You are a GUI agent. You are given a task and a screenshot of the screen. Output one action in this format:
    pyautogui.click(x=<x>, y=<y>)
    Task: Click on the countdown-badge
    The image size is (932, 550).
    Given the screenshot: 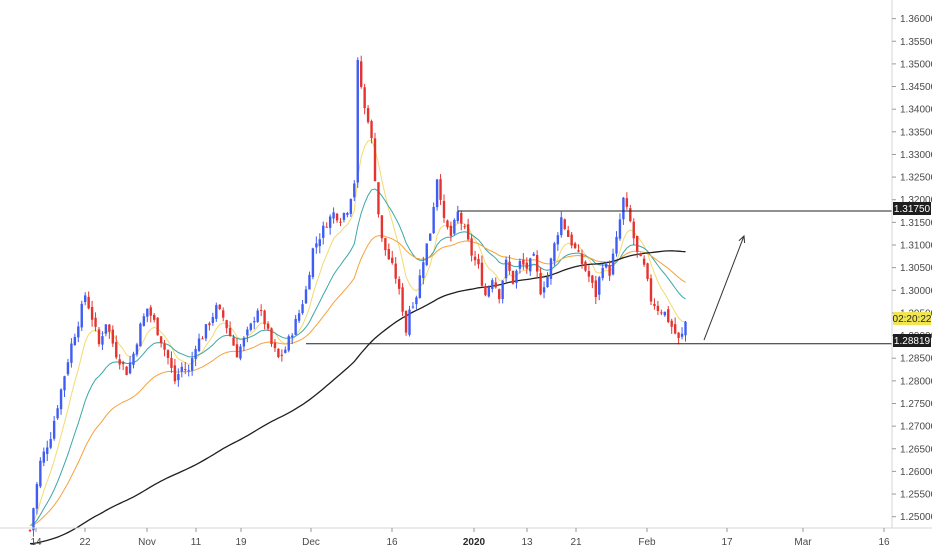 What is the action you would take?
    pyautogui.click(x=912, y=318)
    